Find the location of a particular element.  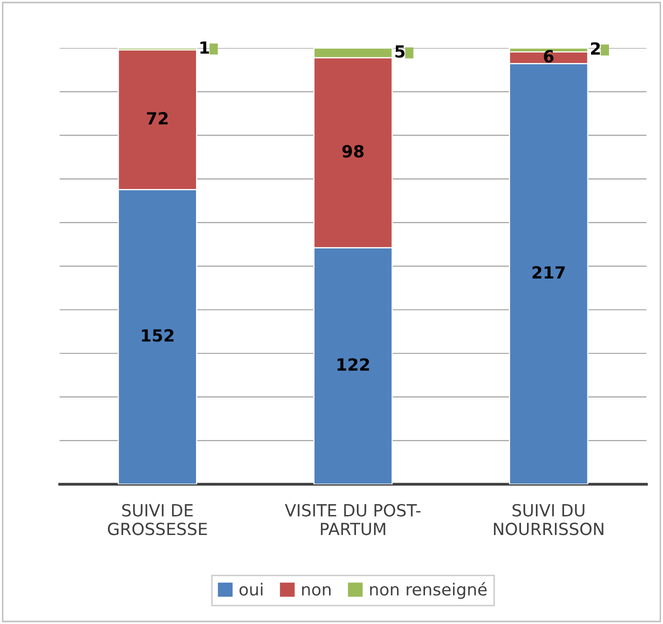

x-tick-label: SUIVI DE GROSSESSE is located at coordinates (157, 520).